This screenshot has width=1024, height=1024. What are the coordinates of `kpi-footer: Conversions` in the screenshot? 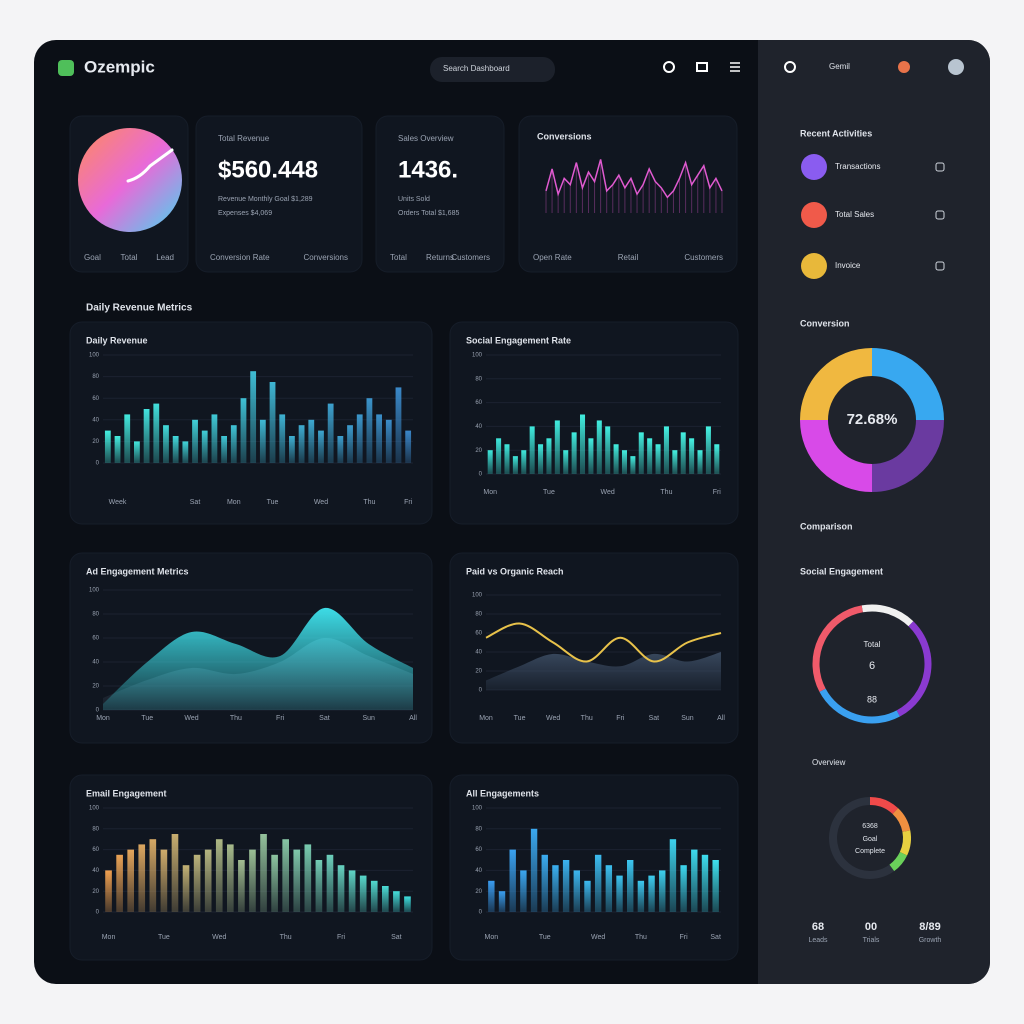 It's located at (326, 257).